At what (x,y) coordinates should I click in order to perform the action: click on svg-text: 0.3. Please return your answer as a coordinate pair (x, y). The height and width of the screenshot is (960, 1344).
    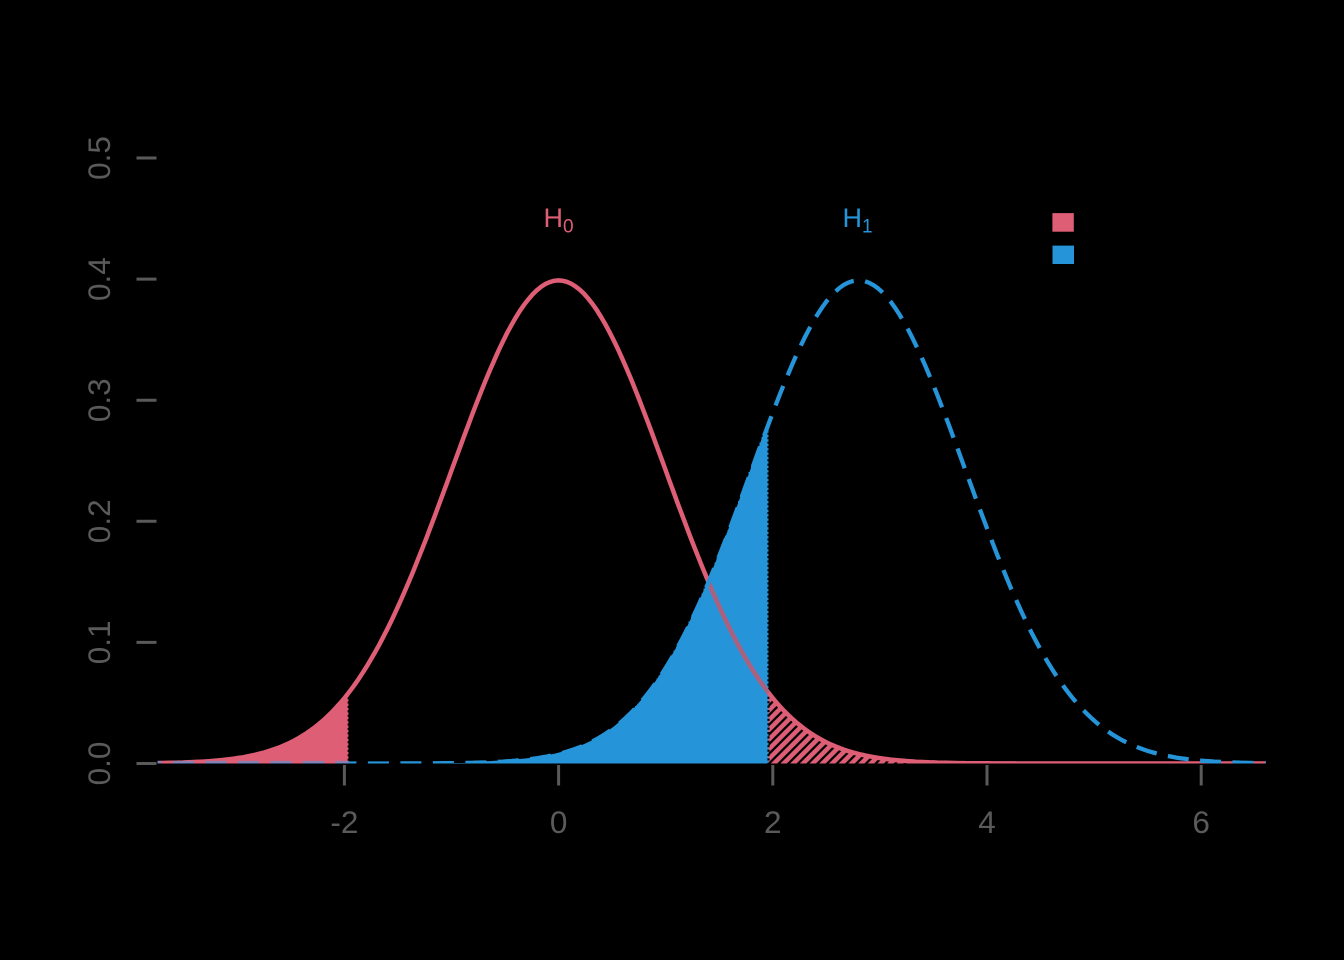
    Looking at the image, I should click on (99, 400).